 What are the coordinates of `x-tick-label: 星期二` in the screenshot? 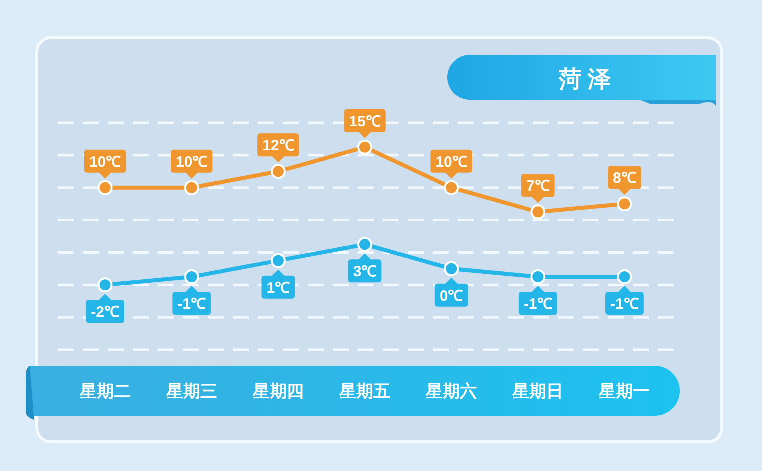 It's located at (104, 391).